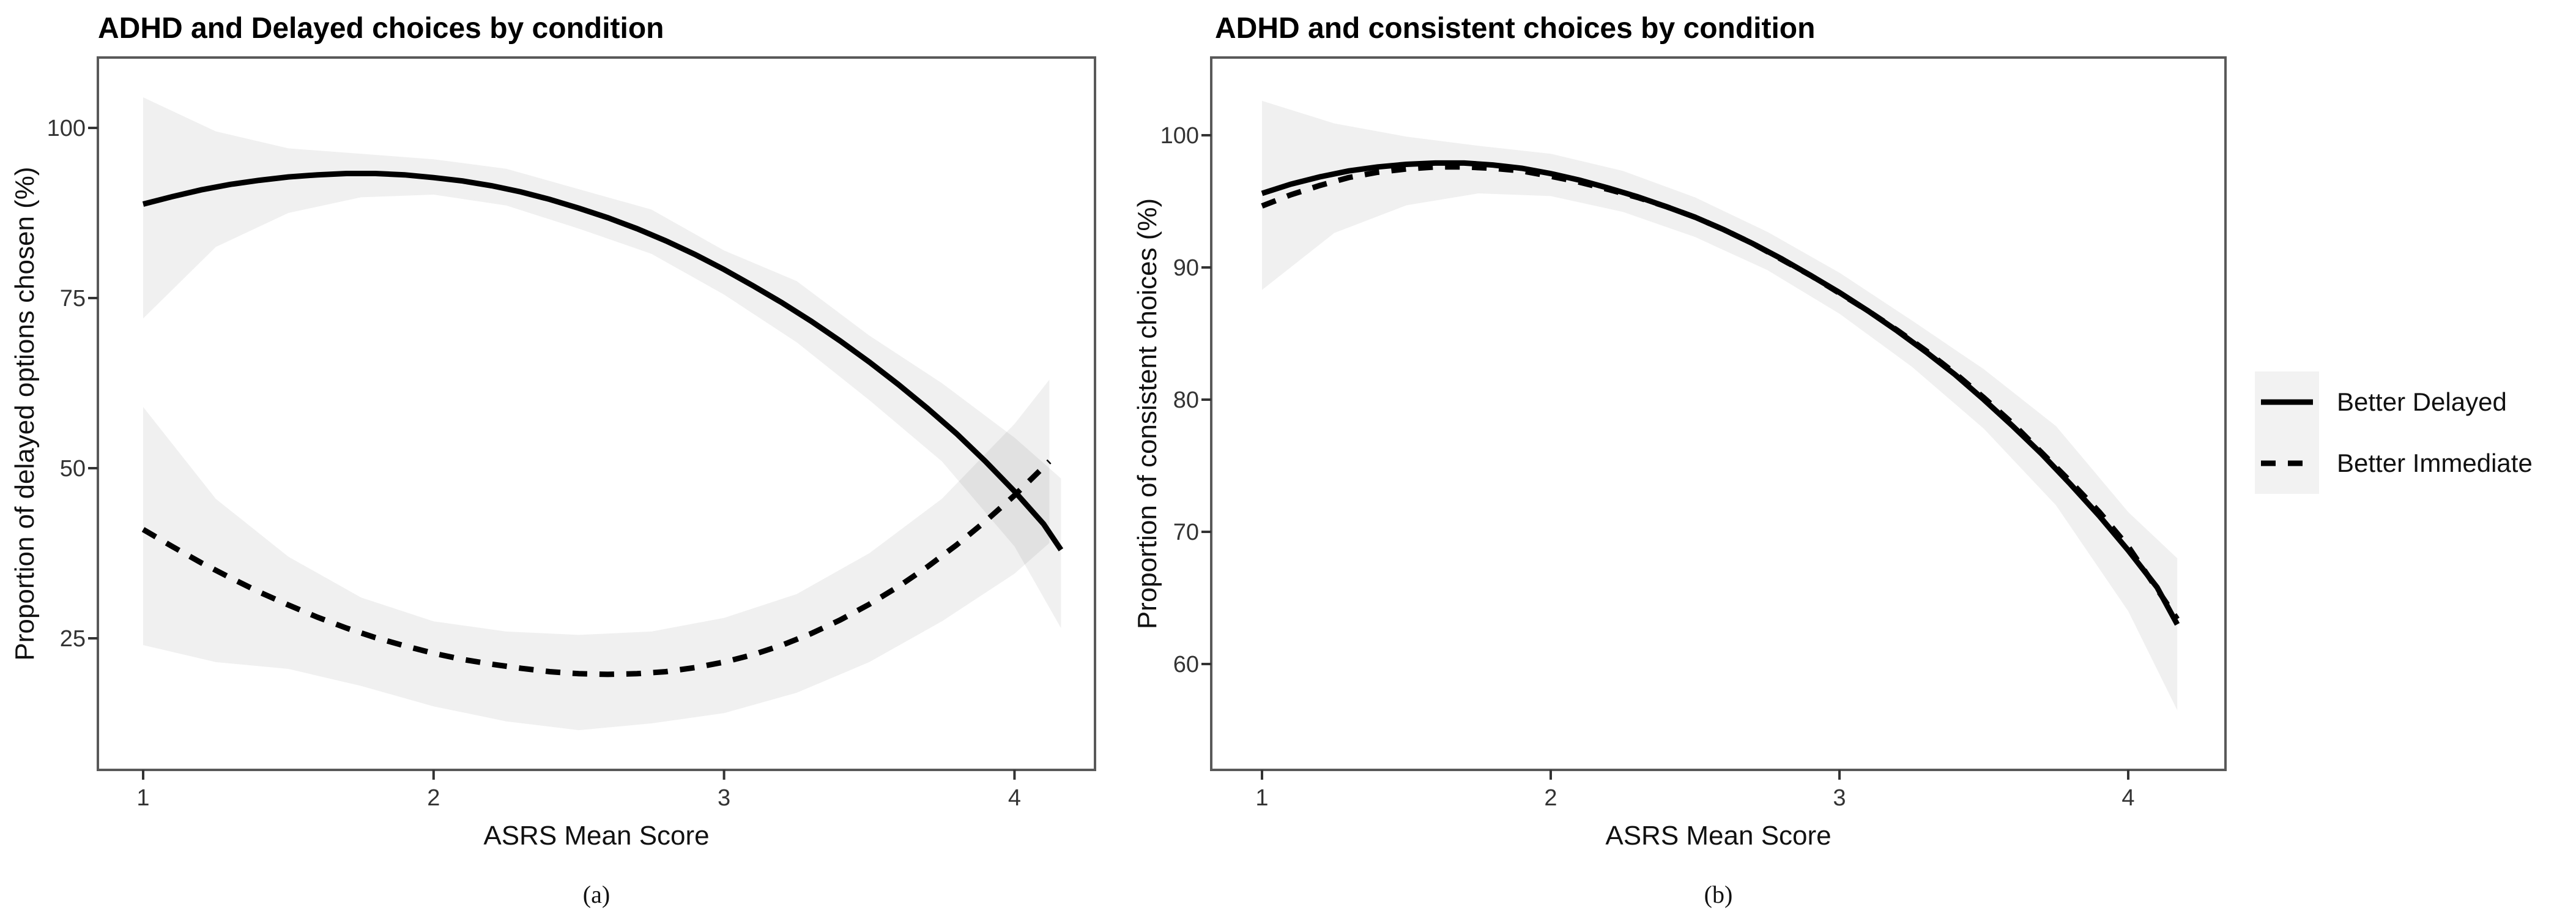  I want to click on panel-b-x-axis-title: ASRS Mean Score, so click(1718, 836).